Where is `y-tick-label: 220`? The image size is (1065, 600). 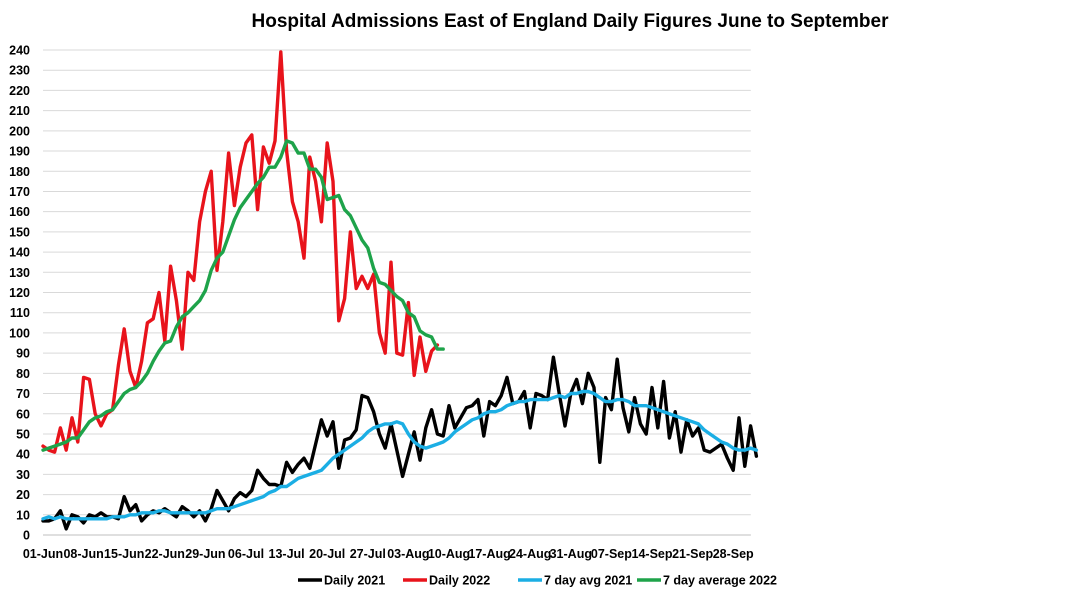 y-tick-label: 220 is located at coordinates (19, 91).